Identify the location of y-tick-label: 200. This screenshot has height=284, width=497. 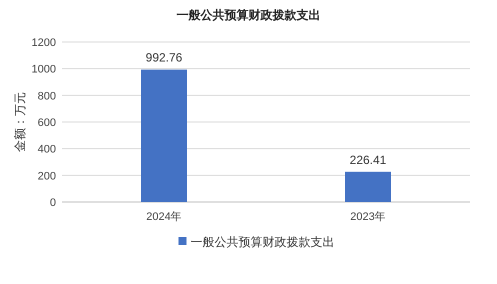
(47, 176).